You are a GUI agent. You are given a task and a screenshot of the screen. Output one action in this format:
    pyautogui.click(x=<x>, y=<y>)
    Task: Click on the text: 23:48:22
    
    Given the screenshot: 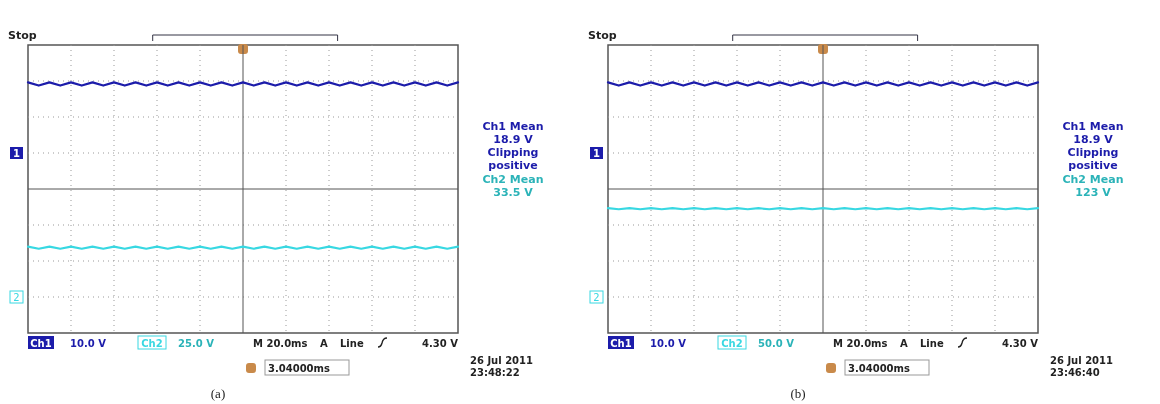 What is the action you would take?
    pyautogui.click(x=495, y=372)
    